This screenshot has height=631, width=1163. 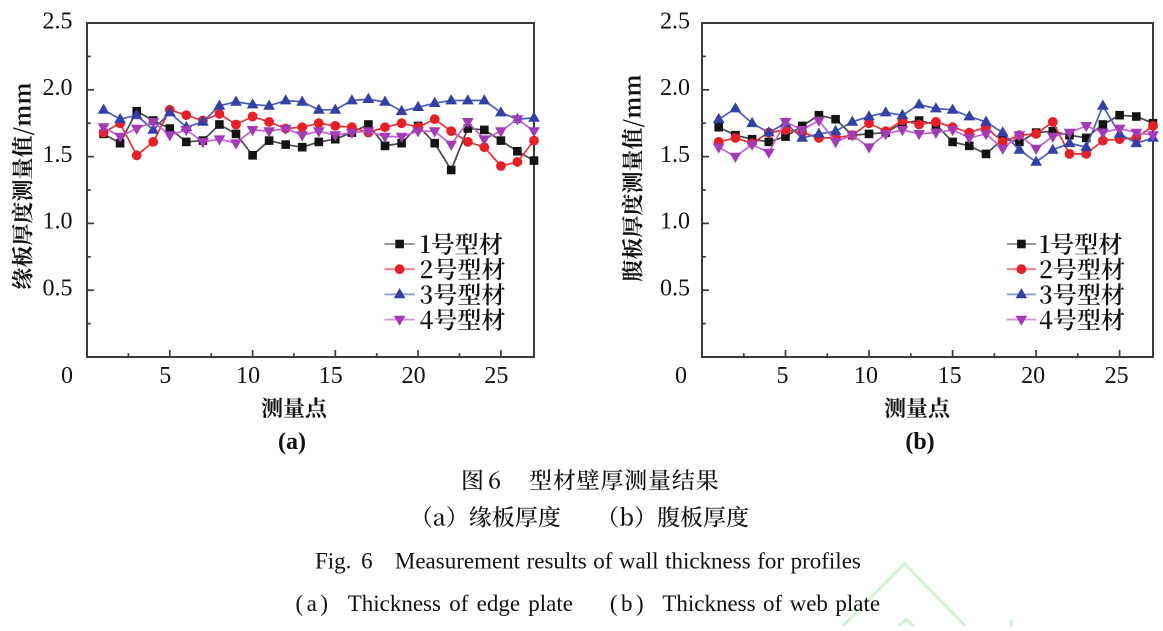 What do you see at coordinates (771, 603) in the screenshot?
I see `svg-text: Thickness of web plate` at bounding box center [771, 603].